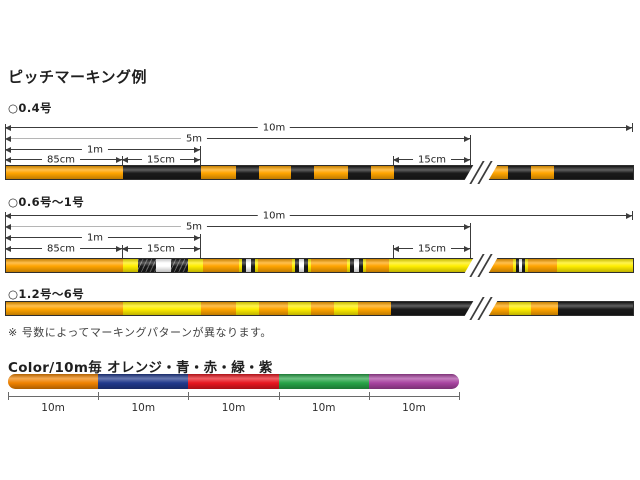  I want to click on color-seg-purple, so click(413, 381).